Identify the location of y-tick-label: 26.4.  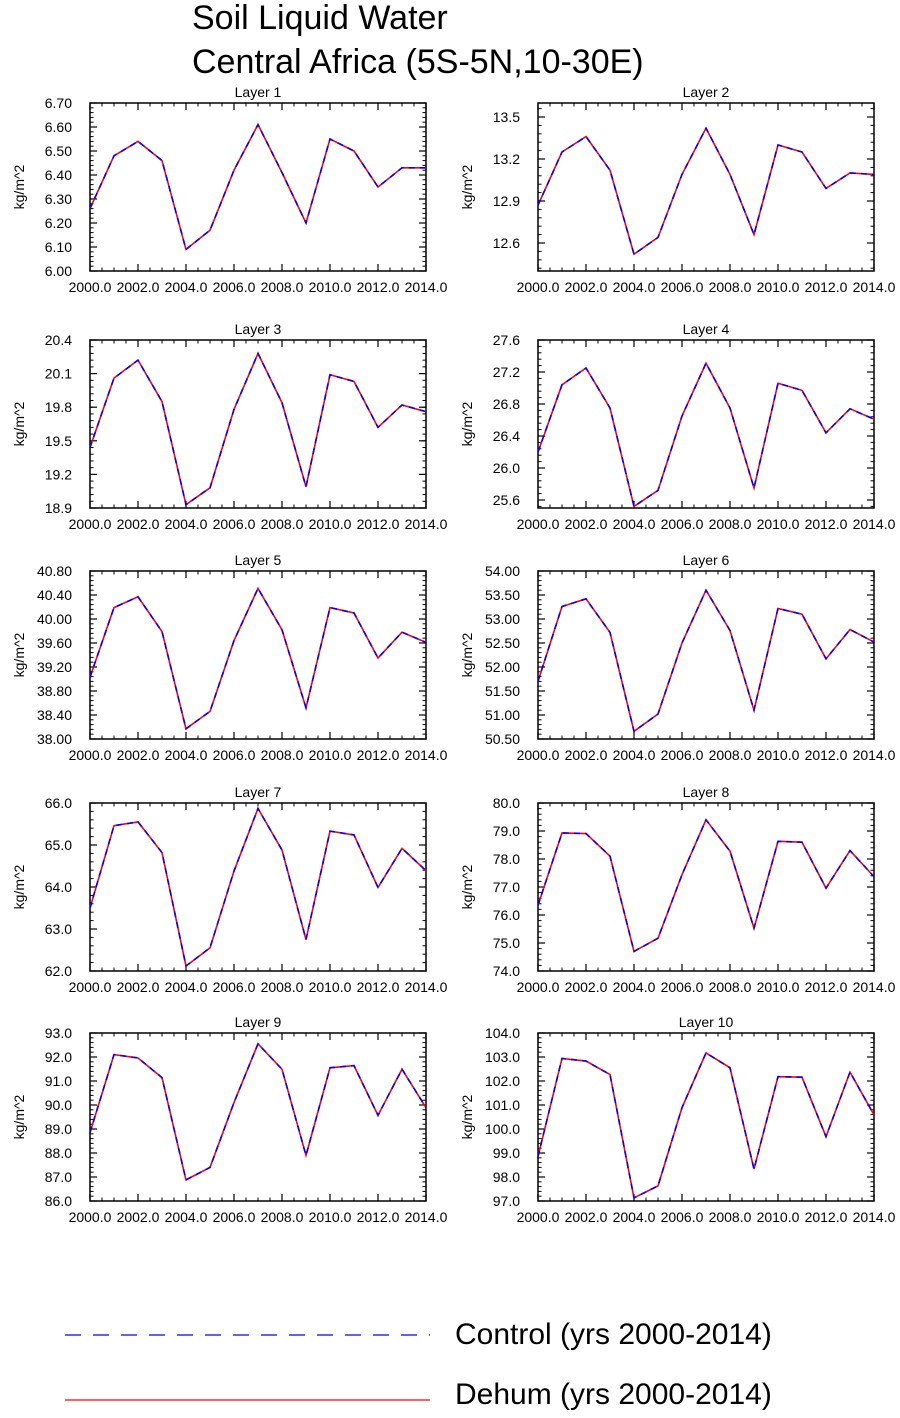
(506, 436).